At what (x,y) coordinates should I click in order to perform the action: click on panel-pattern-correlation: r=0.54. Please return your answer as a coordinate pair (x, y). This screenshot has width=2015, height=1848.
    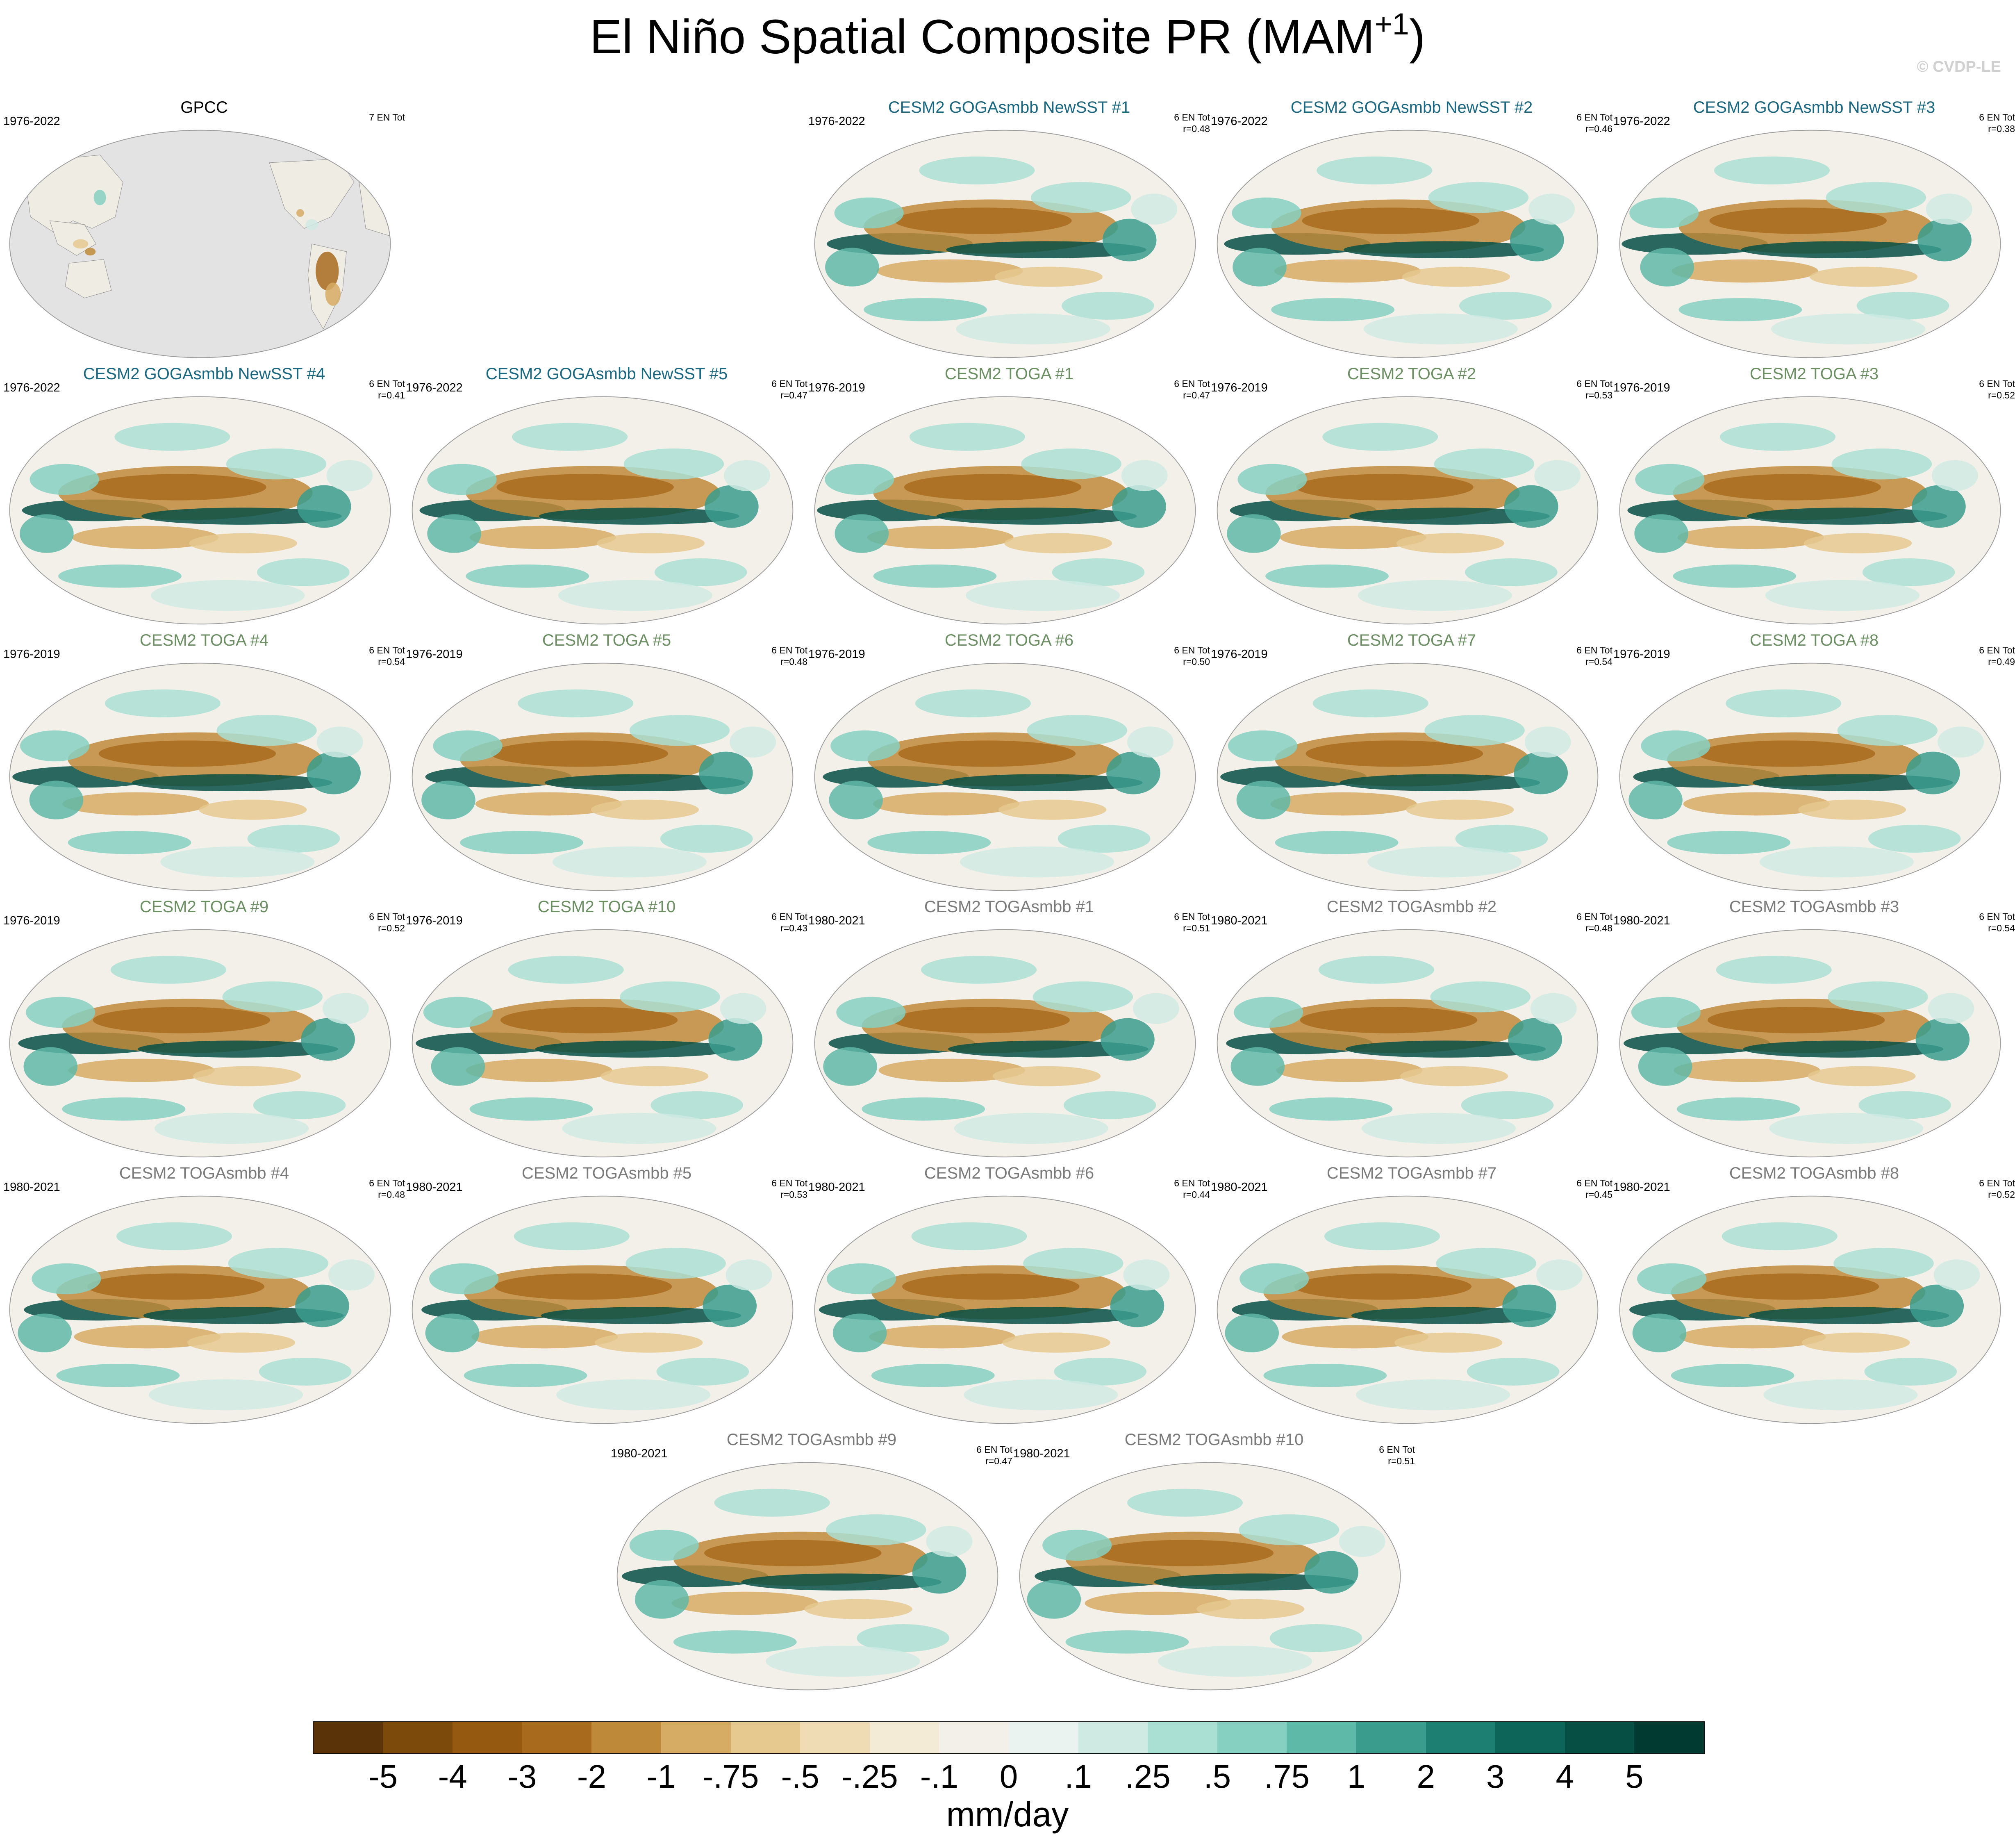
    Looking at the image, I should click on (1598, 661).